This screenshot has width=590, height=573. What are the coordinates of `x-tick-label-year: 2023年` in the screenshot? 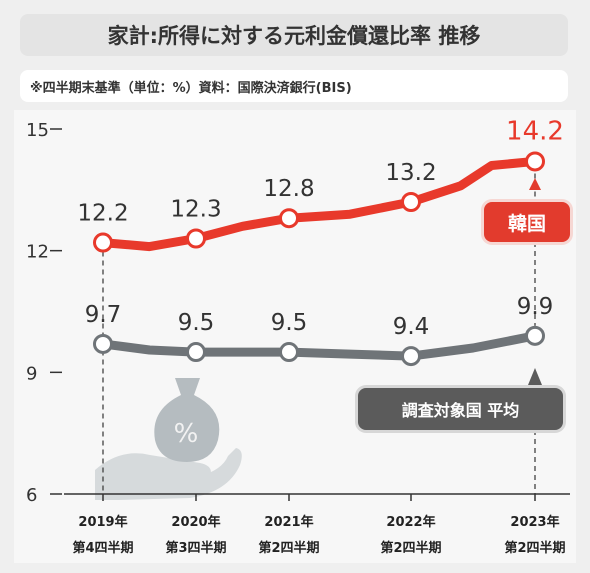 It's located at (534, 522).